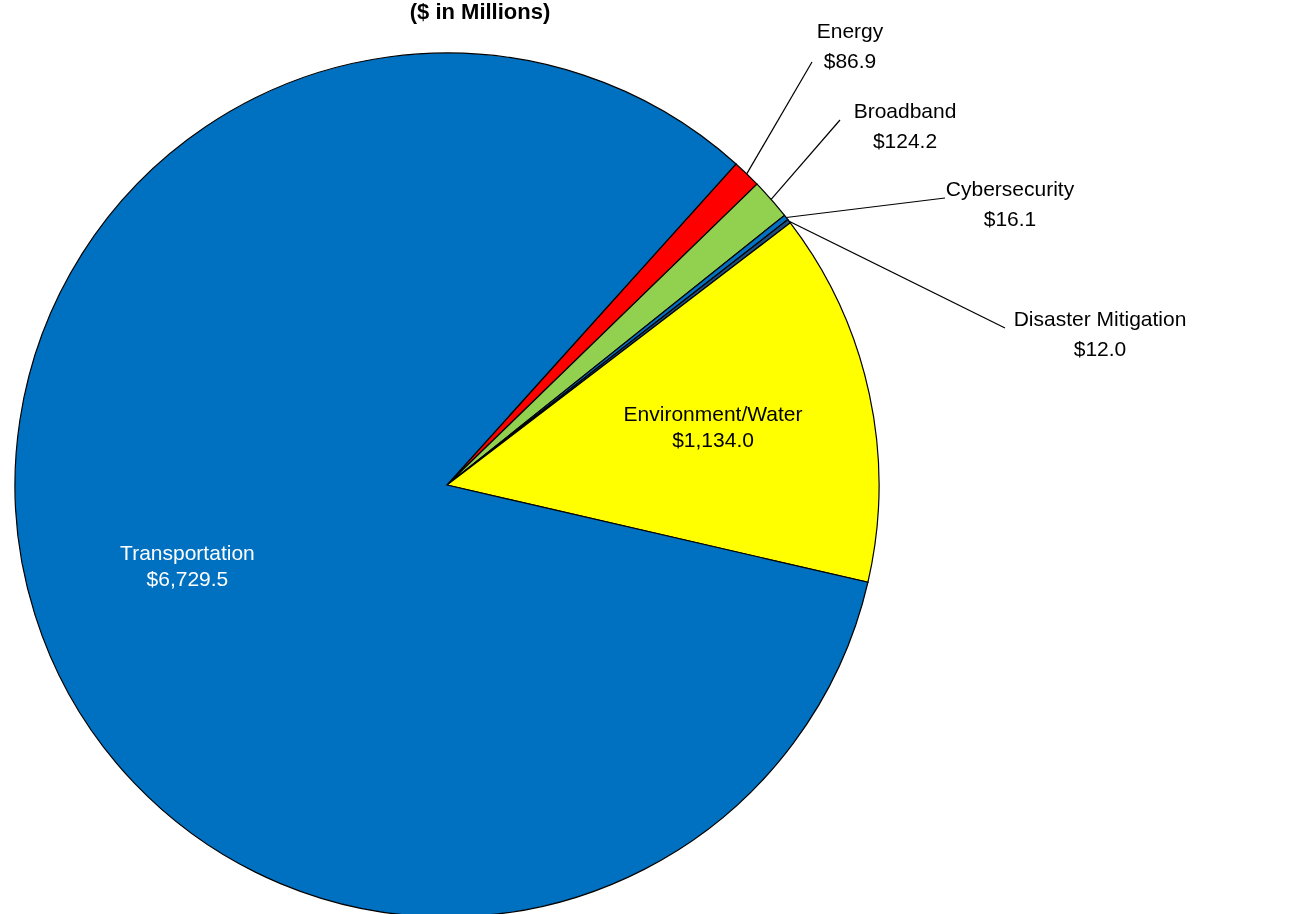  Describe the element at coordinates (905, 110) in the screenshot. I see `slice-label: Broadband` at that location.